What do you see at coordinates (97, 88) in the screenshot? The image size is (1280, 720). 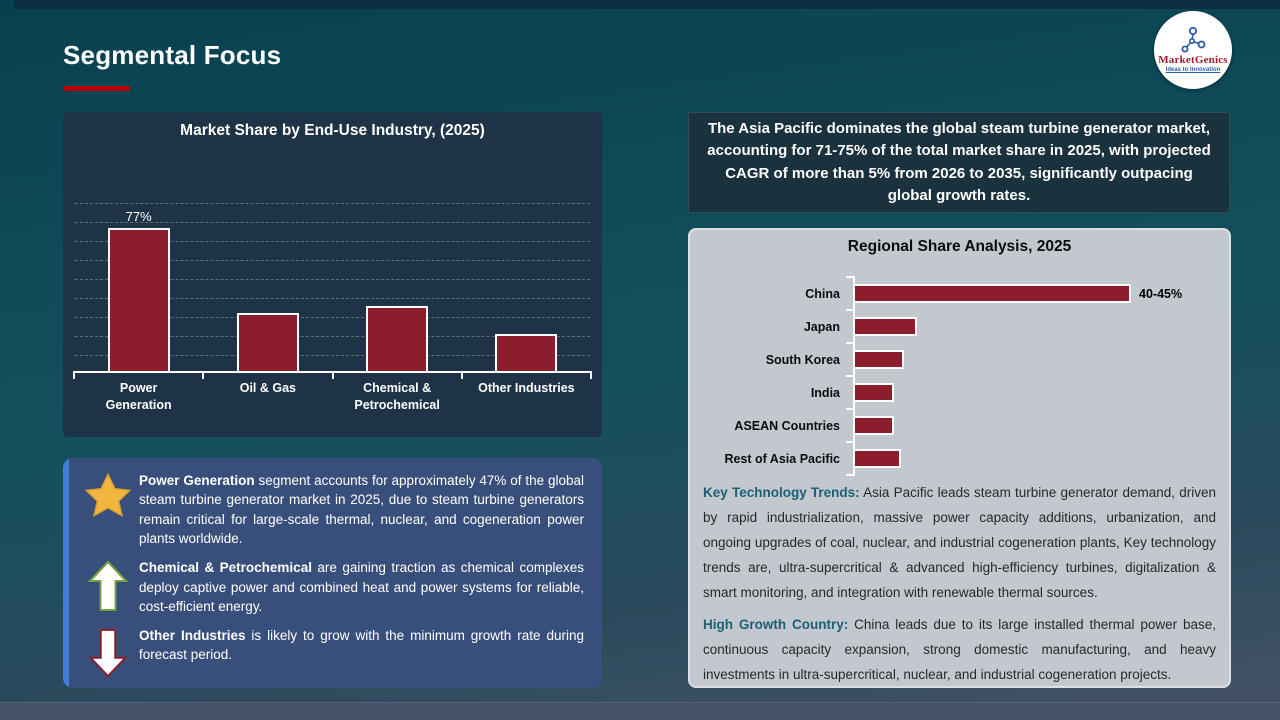 I see `title-underline` at bounding box center [97, 88].